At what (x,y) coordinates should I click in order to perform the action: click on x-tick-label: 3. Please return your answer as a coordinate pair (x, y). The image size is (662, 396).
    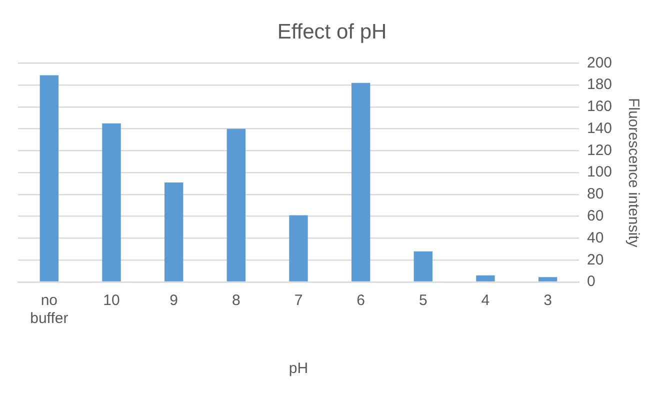
    Looking at the image, I should click on (548, 301).